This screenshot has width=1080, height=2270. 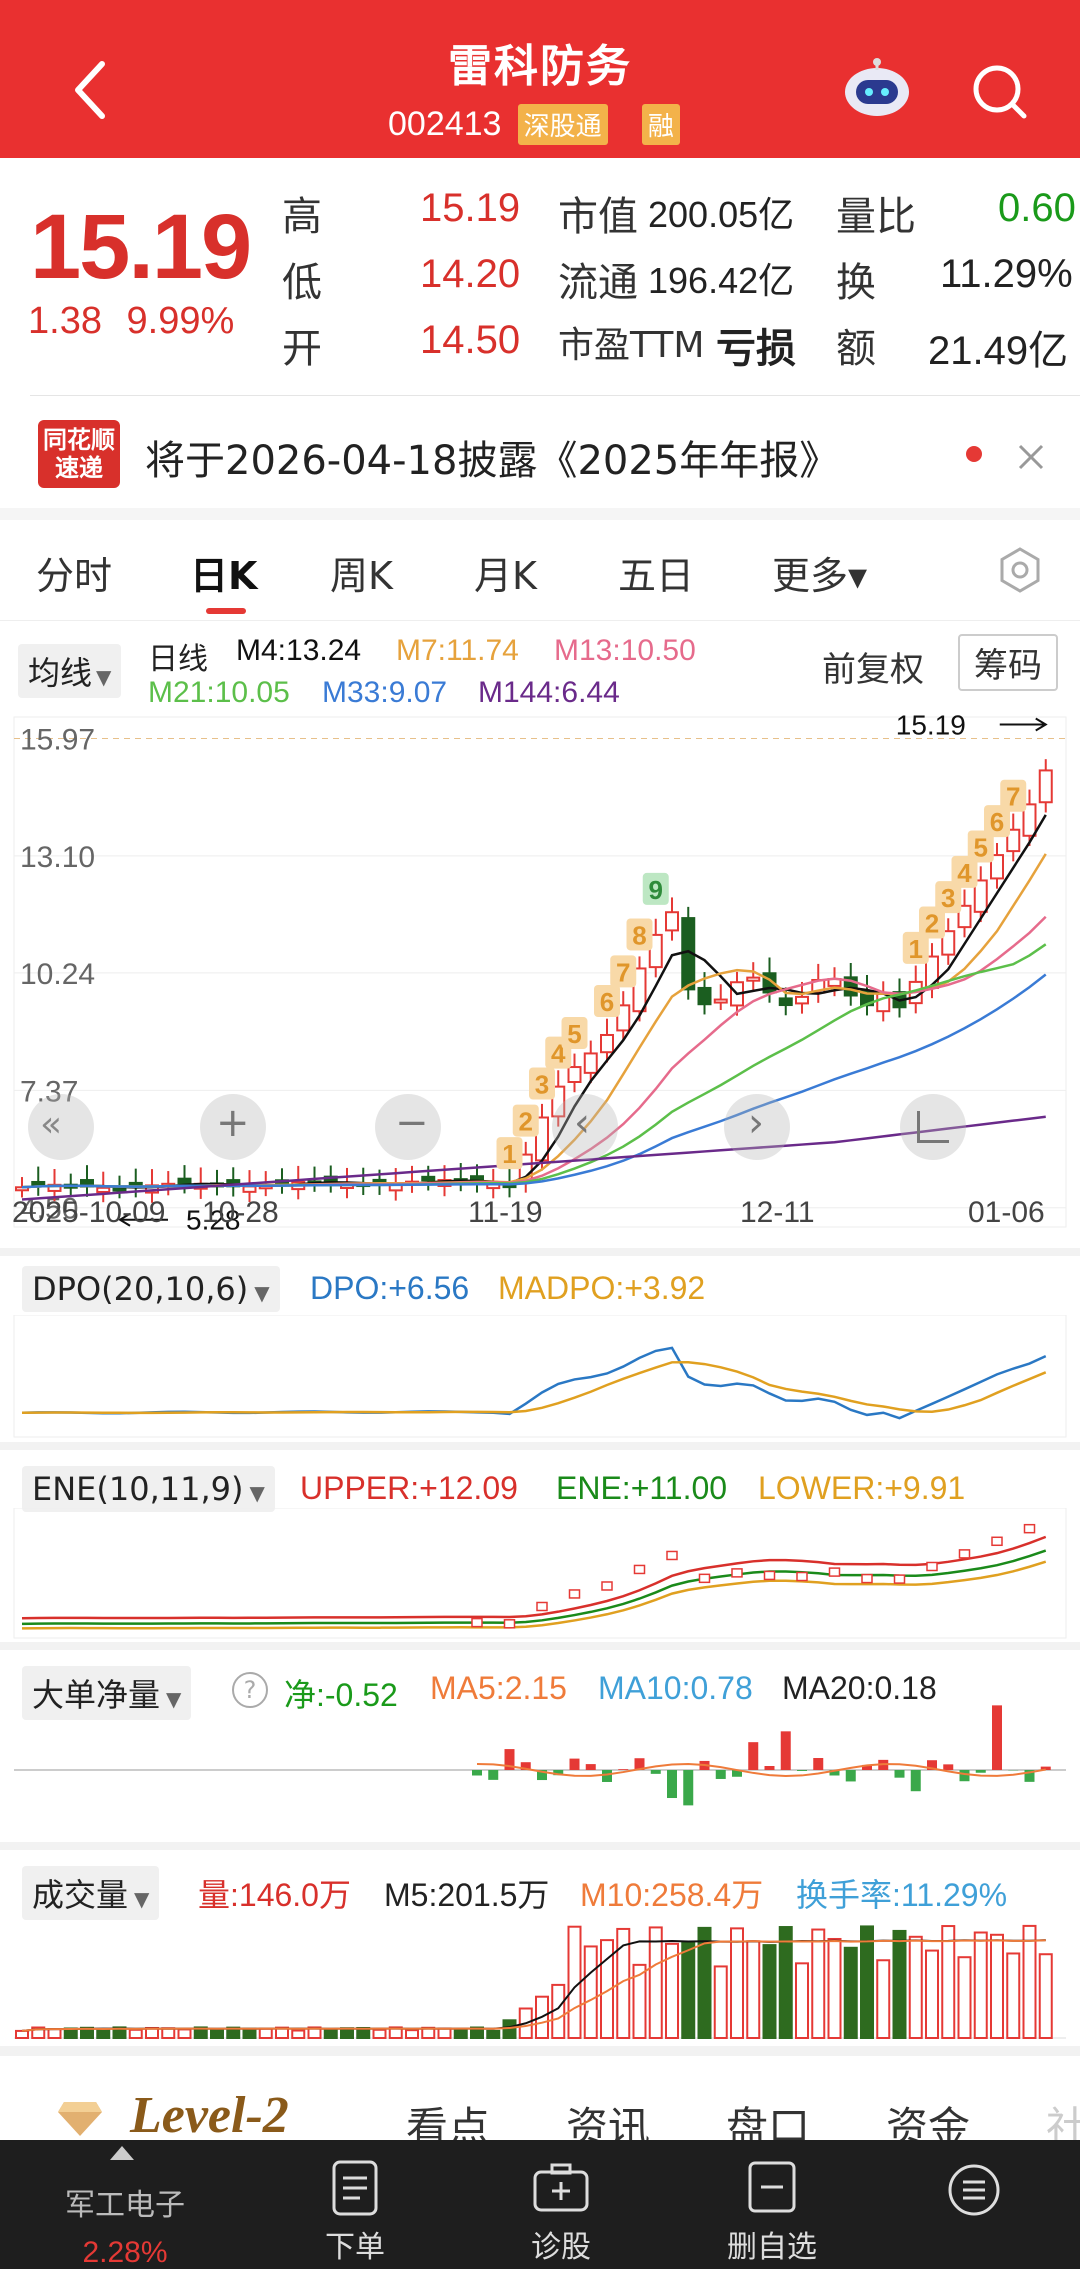 I want to click on dpo-chart, so click(x=540, y=1377).